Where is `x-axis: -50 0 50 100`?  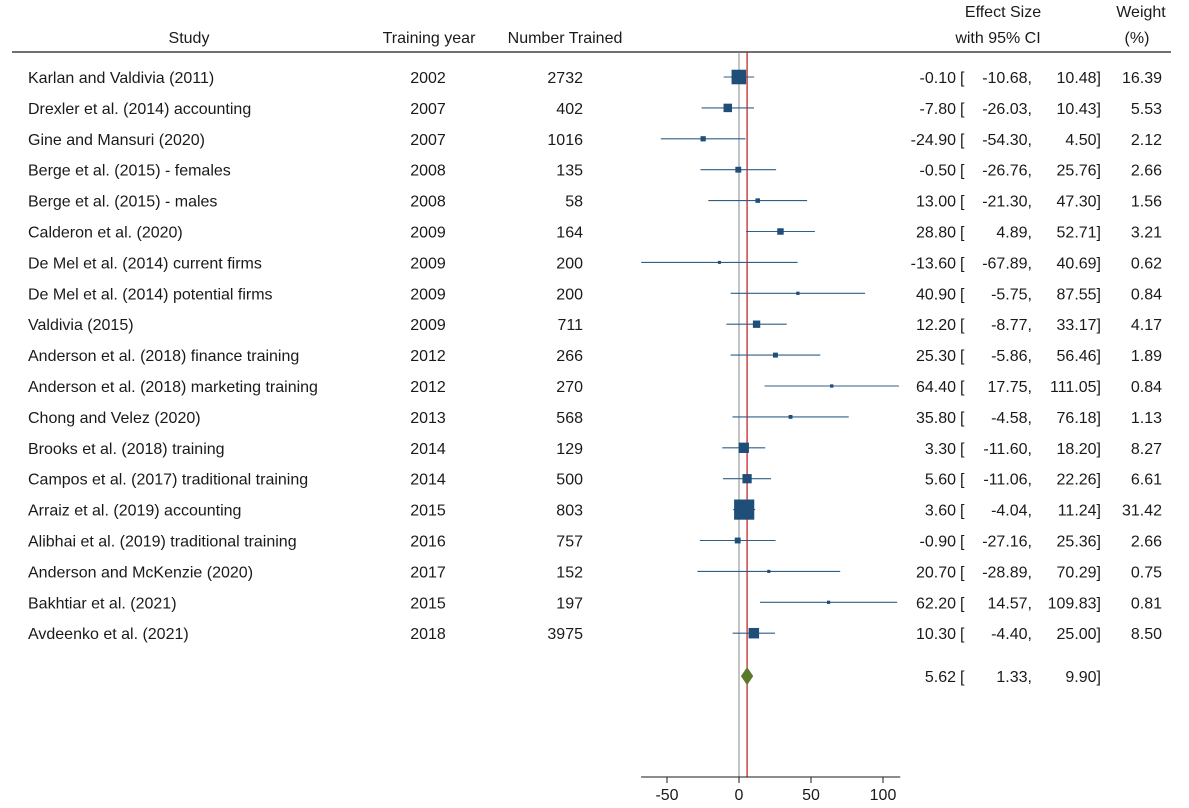
x-axis: -50 0 50 100 is located at coordinates (771, 790).